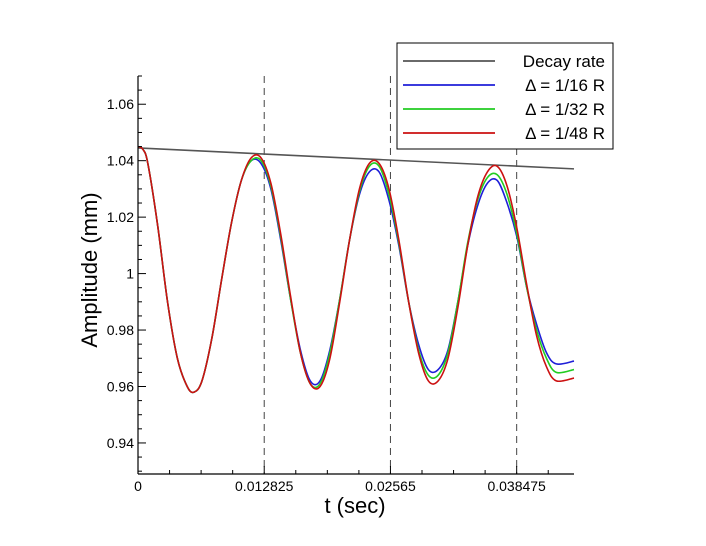 The width and height of the screenshot is (706, 546). Describe the element at coordinates (130, 274) in the screenshot. I see `y-tick-label-3: 1` at that location.